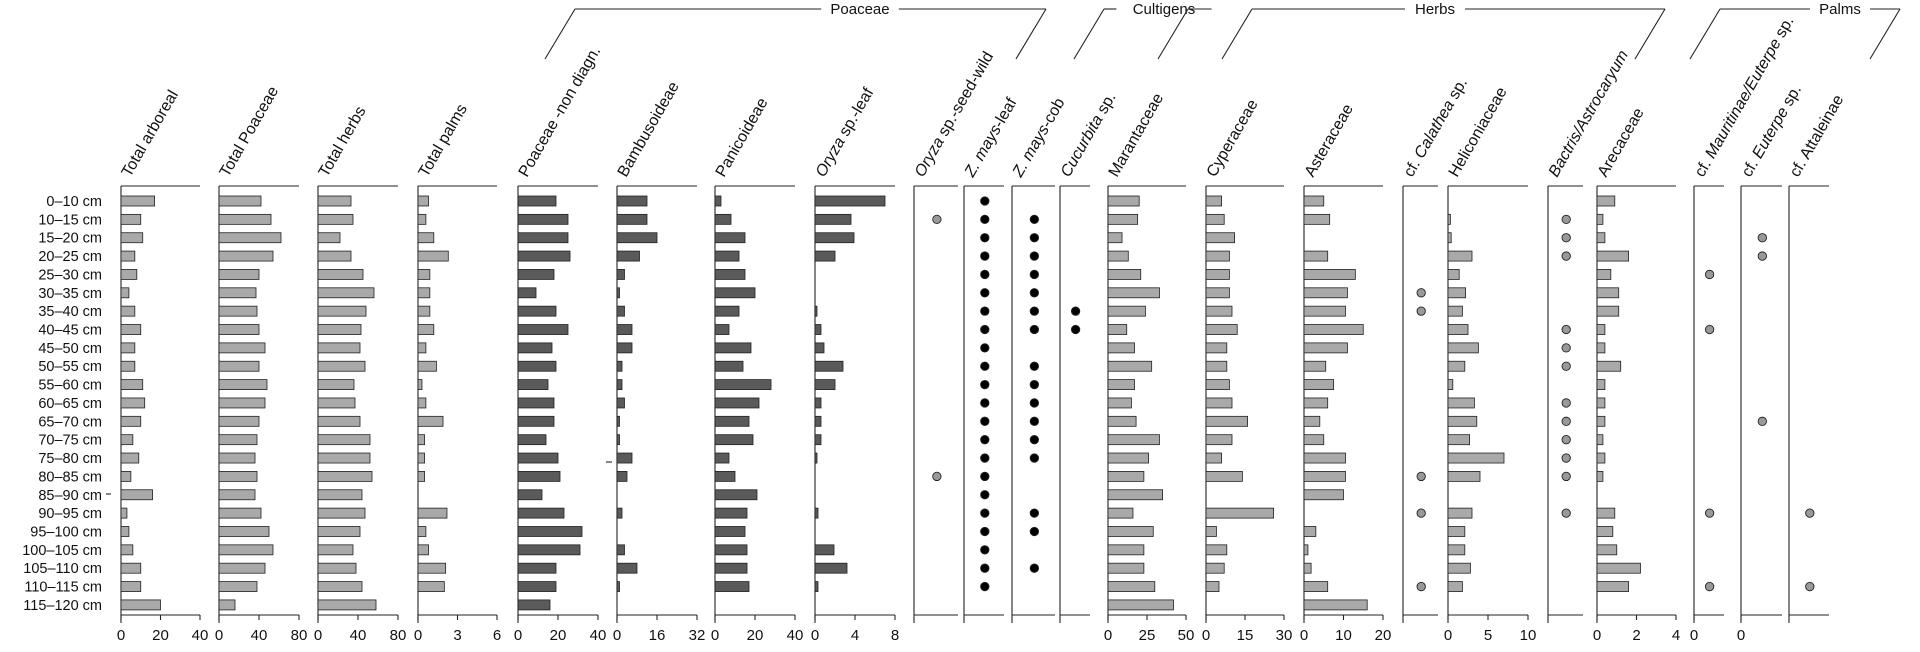 The width and height of the screenshot is (1920, 652). I want to click on panel-arecaceae: 0 2 4, so click(1636, 414).